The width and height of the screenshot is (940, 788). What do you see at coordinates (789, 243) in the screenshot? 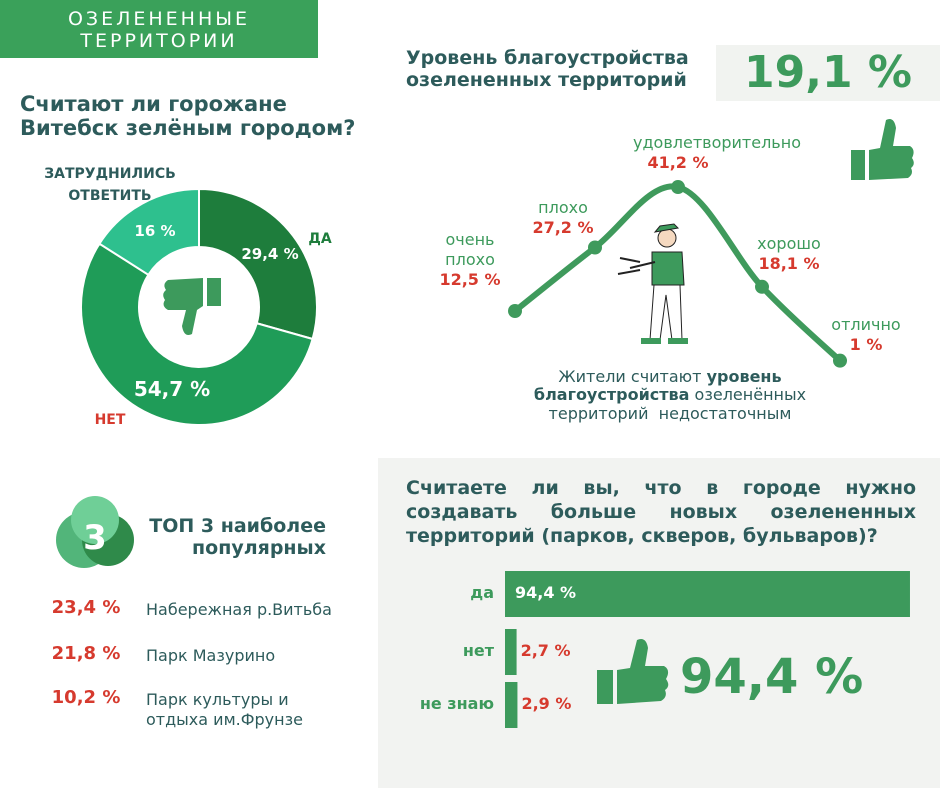
I see `category-label: хорошо` at bounding box center [789, 243].